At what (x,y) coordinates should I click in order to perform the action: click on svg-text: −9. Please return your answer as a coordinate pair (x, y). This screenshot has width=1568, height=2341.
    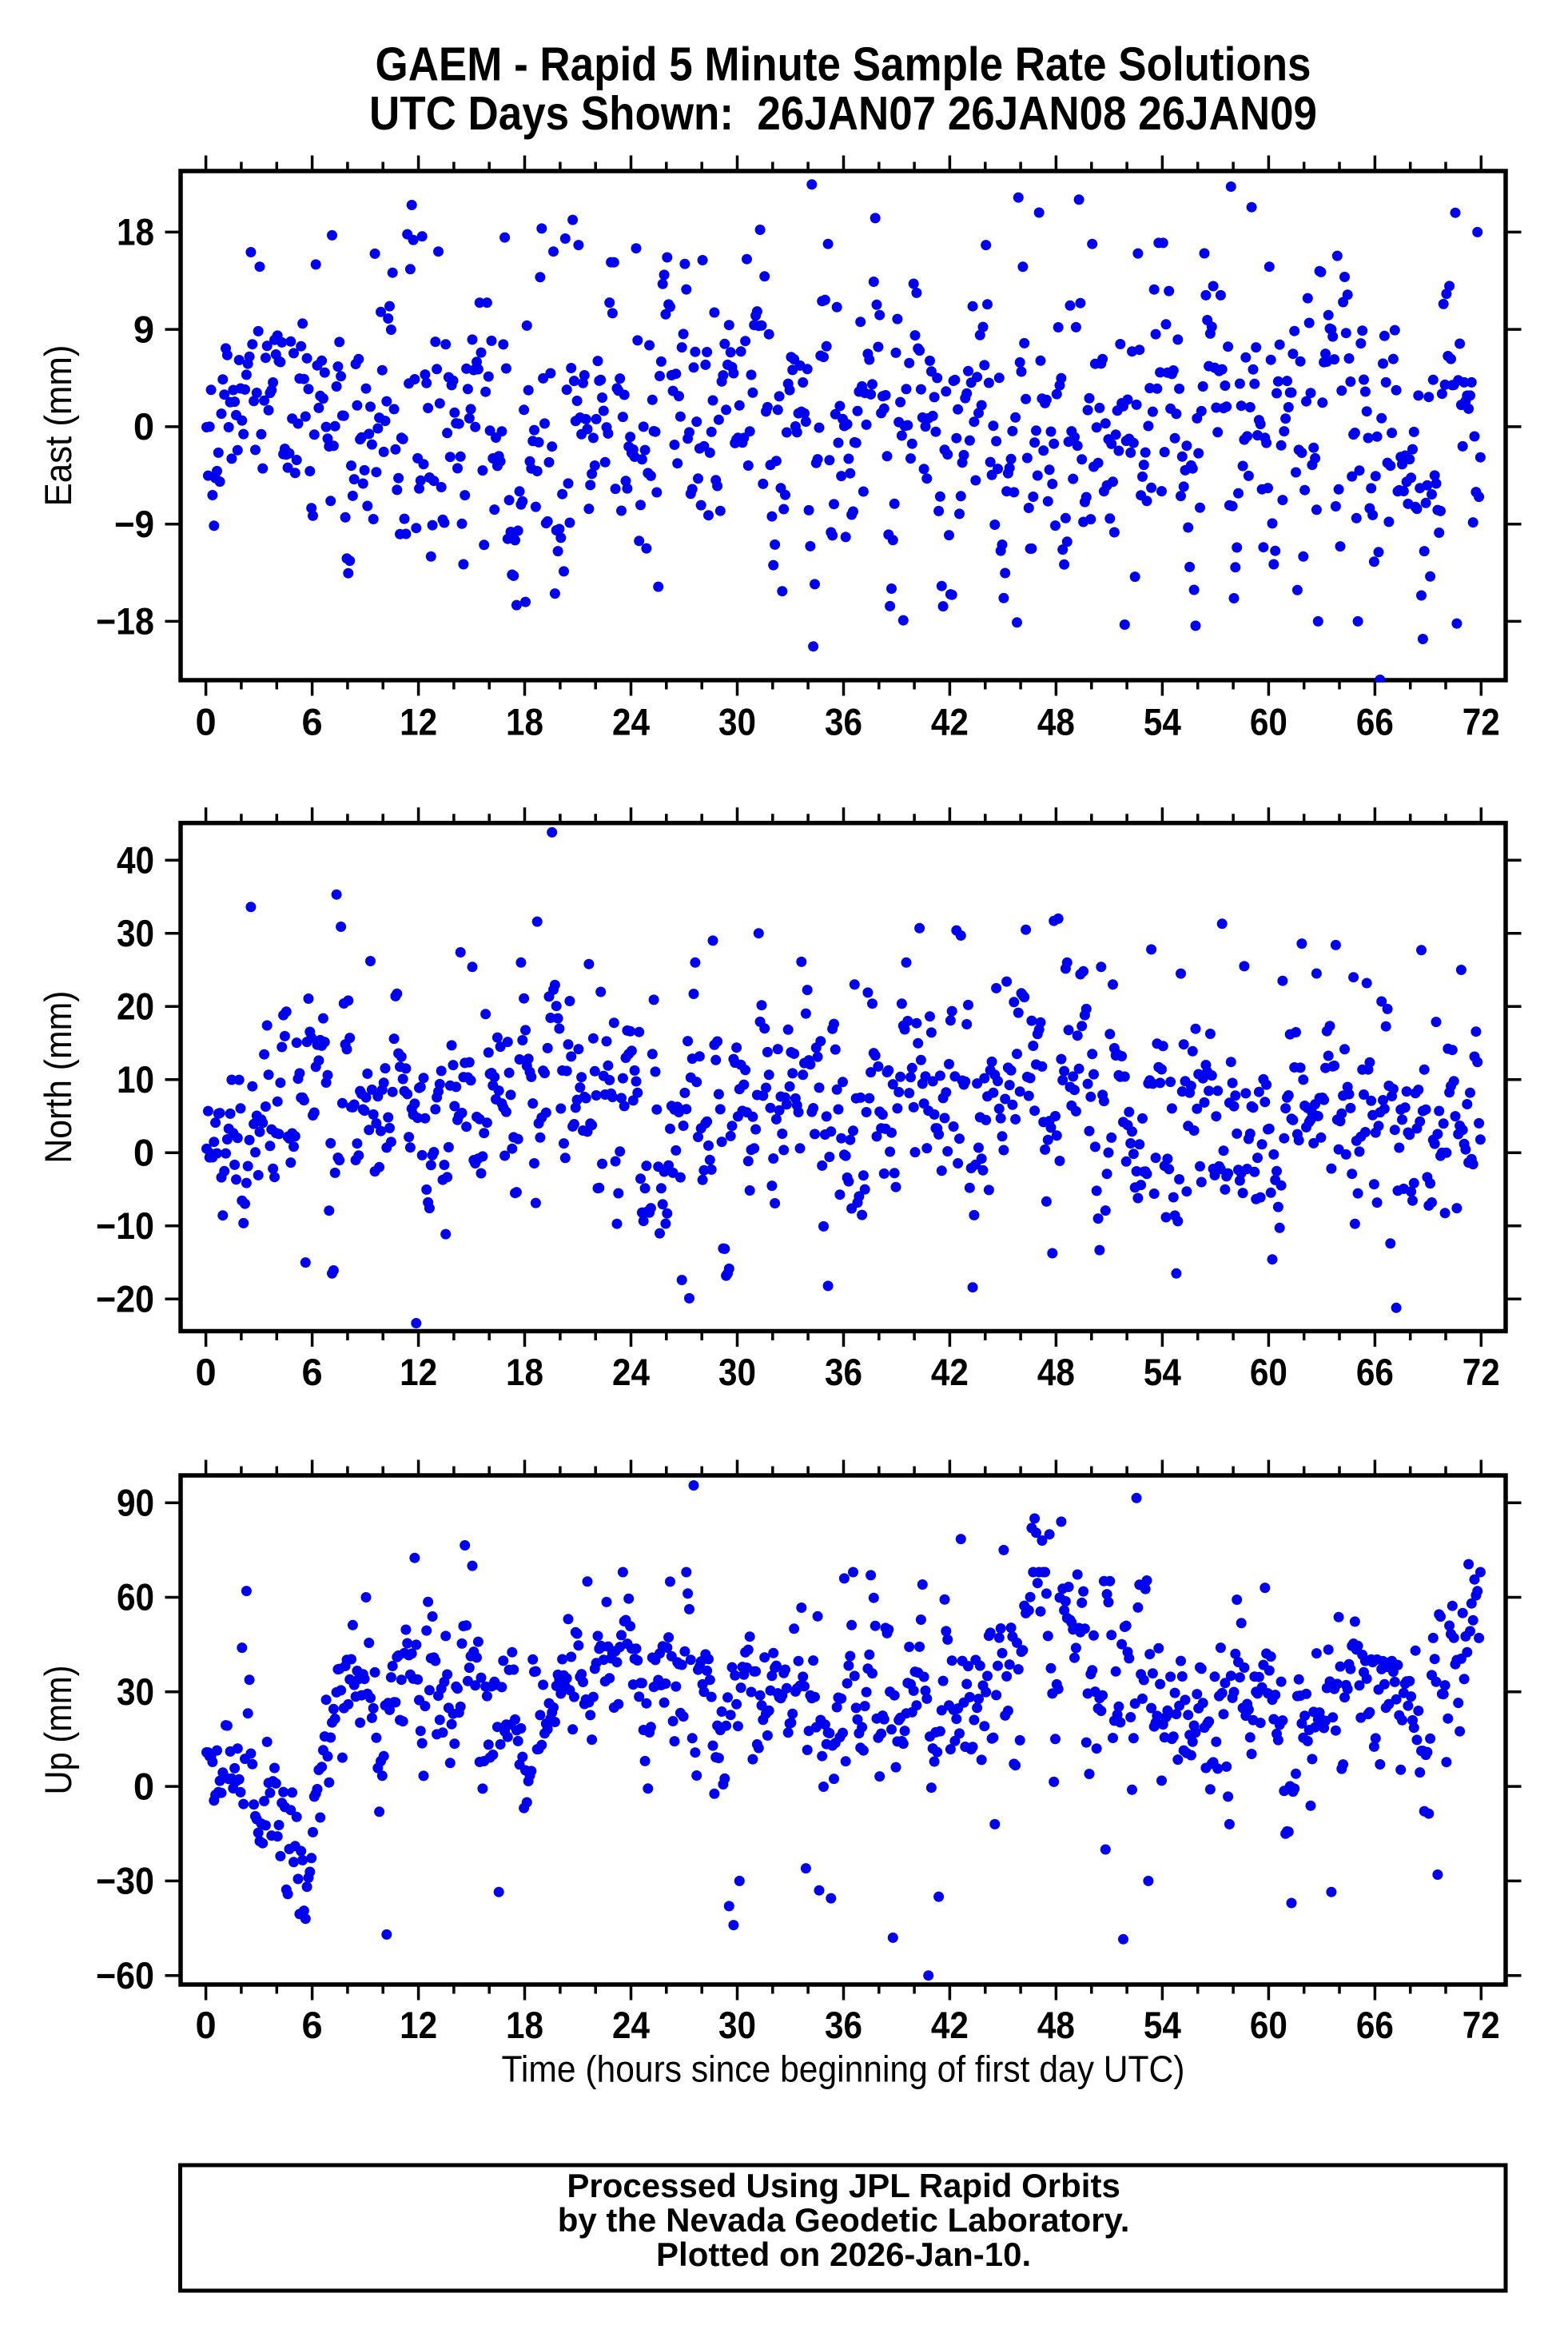
    Looking at the image, I should click on (134, 524).